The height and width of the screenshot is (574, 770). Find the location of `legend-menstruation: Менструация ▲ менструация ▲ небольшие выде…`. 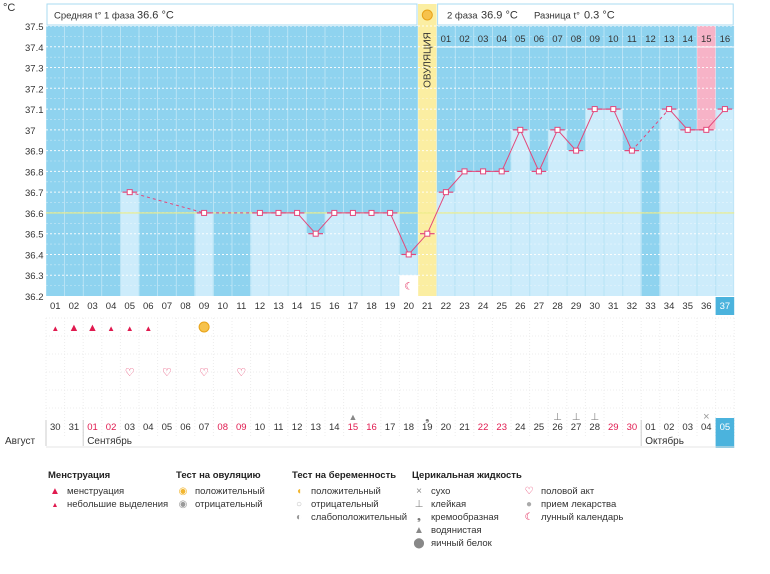

legend-menstruation: Менструация ▲ менструация ▲ небольшие выде… is located at coordinates (108, 490).